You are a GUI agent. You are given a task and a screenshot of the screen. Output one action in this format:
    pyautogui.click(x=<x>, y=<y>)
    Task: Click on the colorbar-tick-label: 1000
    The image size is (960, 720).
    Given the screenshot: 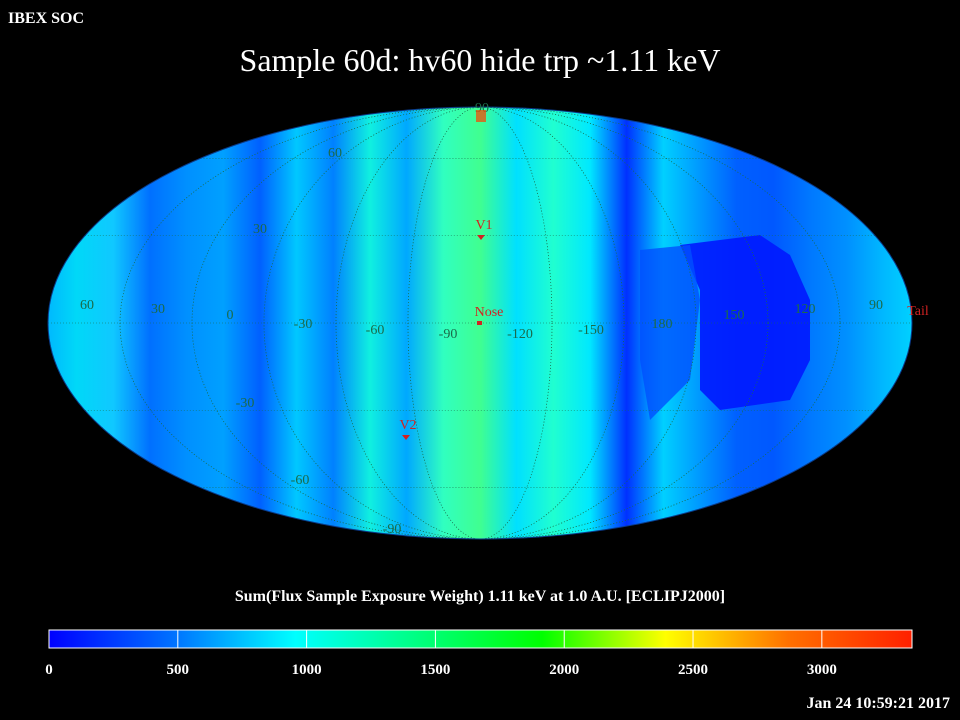 What is the action you would take?
    pyautogui.click(x=307, y=670)
    